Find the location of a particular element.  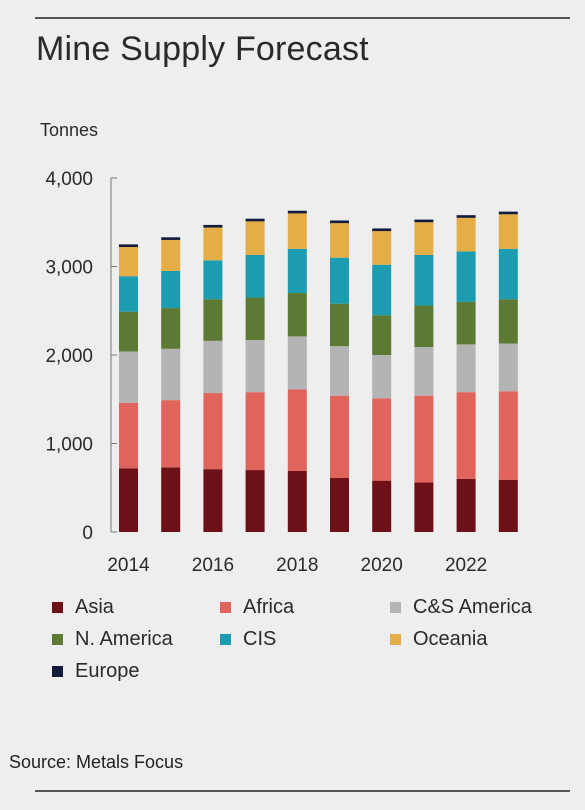

bar-stack-2017 is located at coordinates (255, 375).